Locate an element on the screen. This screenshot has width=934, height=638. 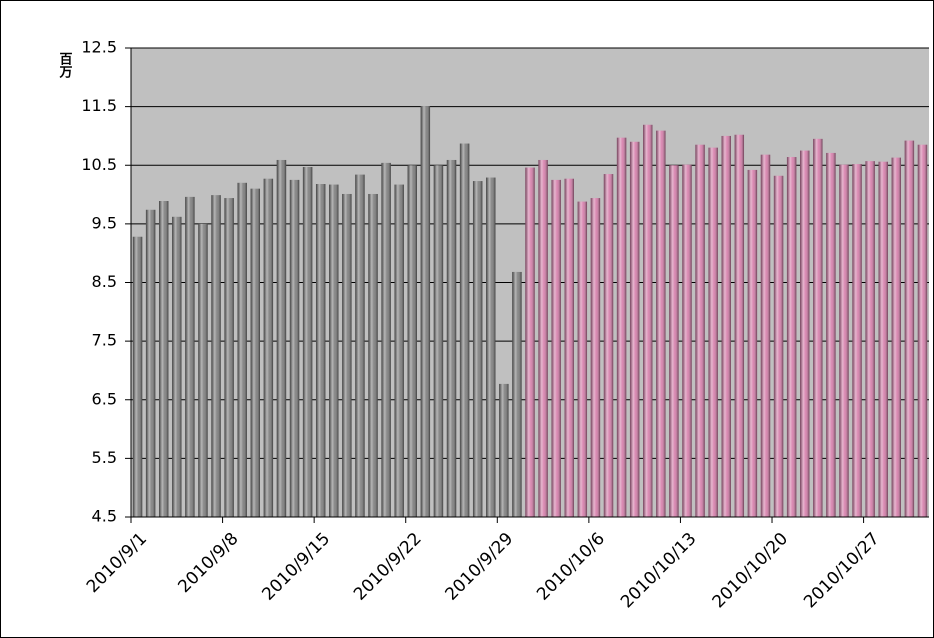
y-tick-label: 8.5 is located at coordinates (104, 281).